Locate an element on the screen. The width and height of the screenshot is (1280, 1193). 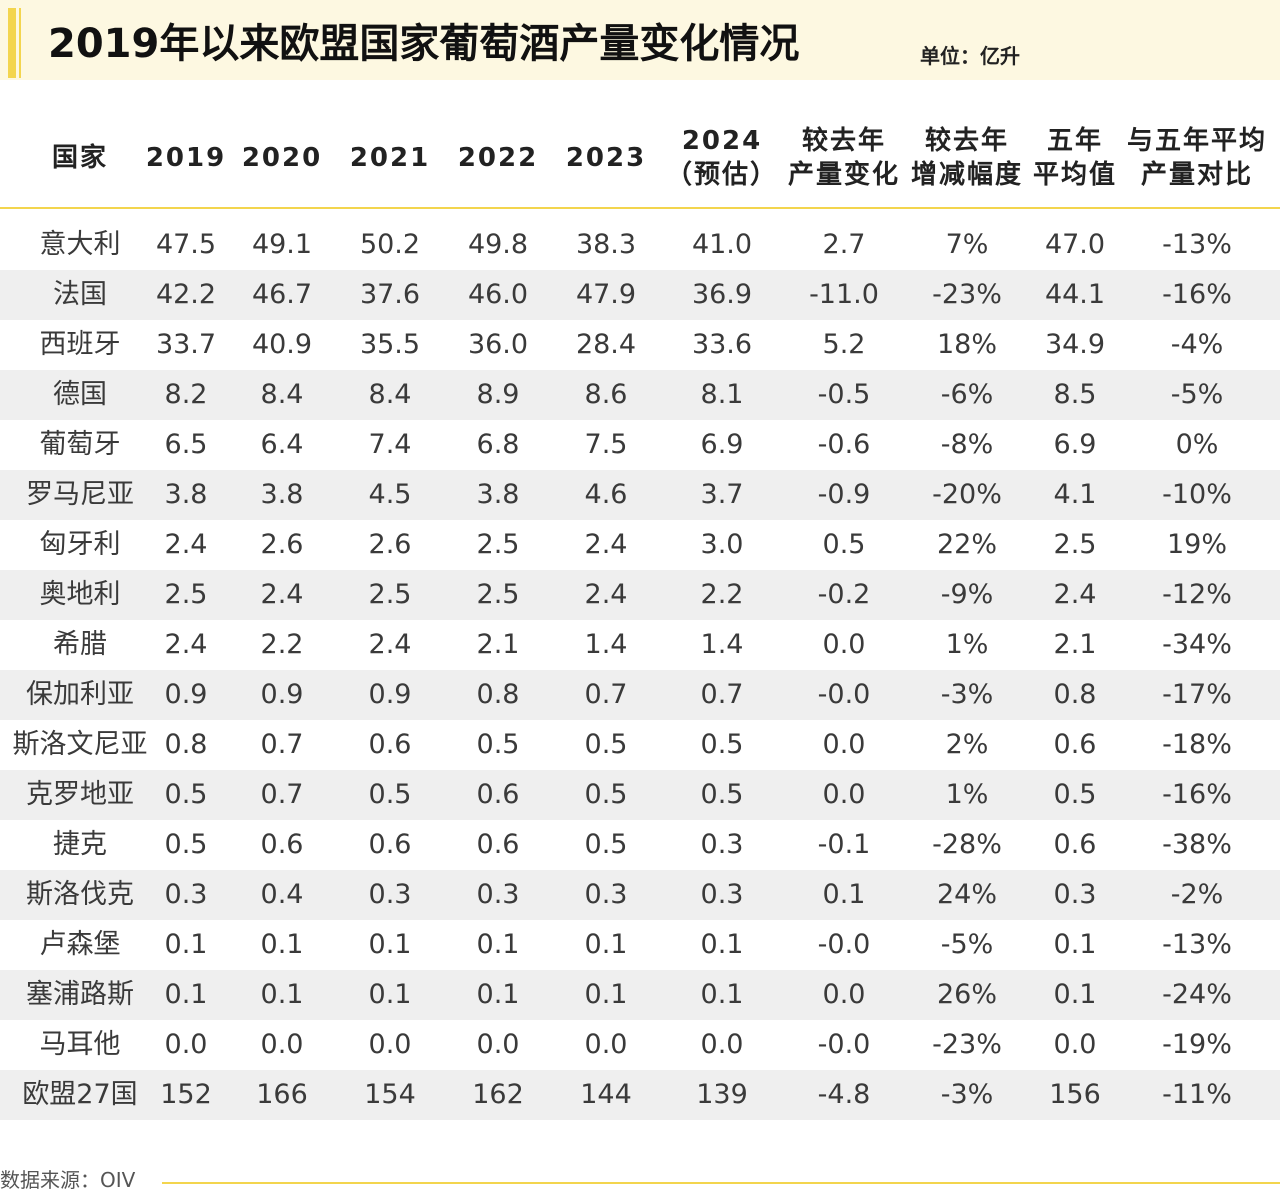
table-row: 葡萄牙 6.5 6.4 7.4 6.8 7.5 6.9 -0.6 -8% 6.9 0% is located at coordinates (640, 445).